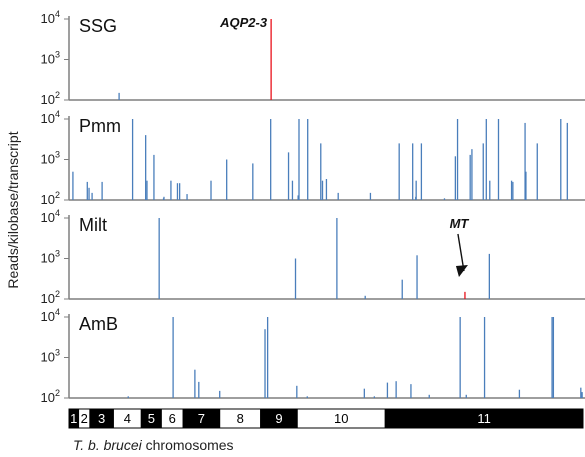  Describe the element at coordinates (84, 418) in the screenshot. I see `chromosome-label: 2` at that location.